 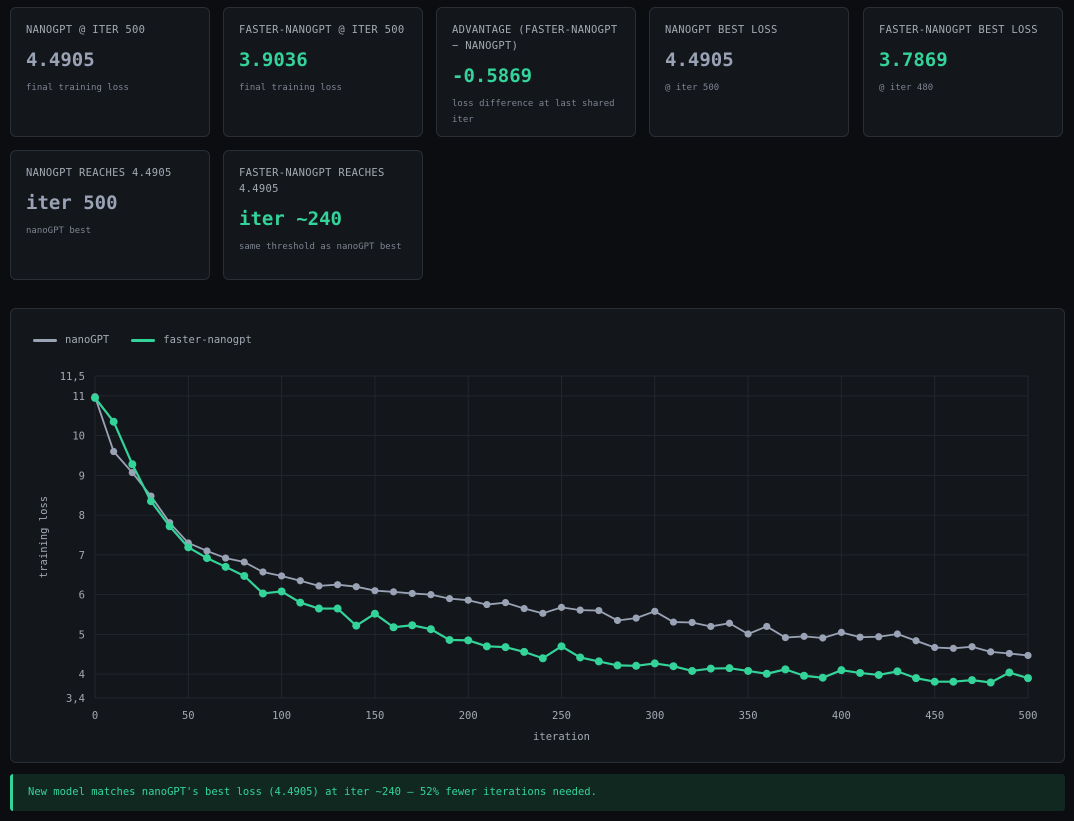 What do you see at coordinates (468, 716) in the screenshot?
I see `x-tick-label: 200` at bounding box center [468, 716].